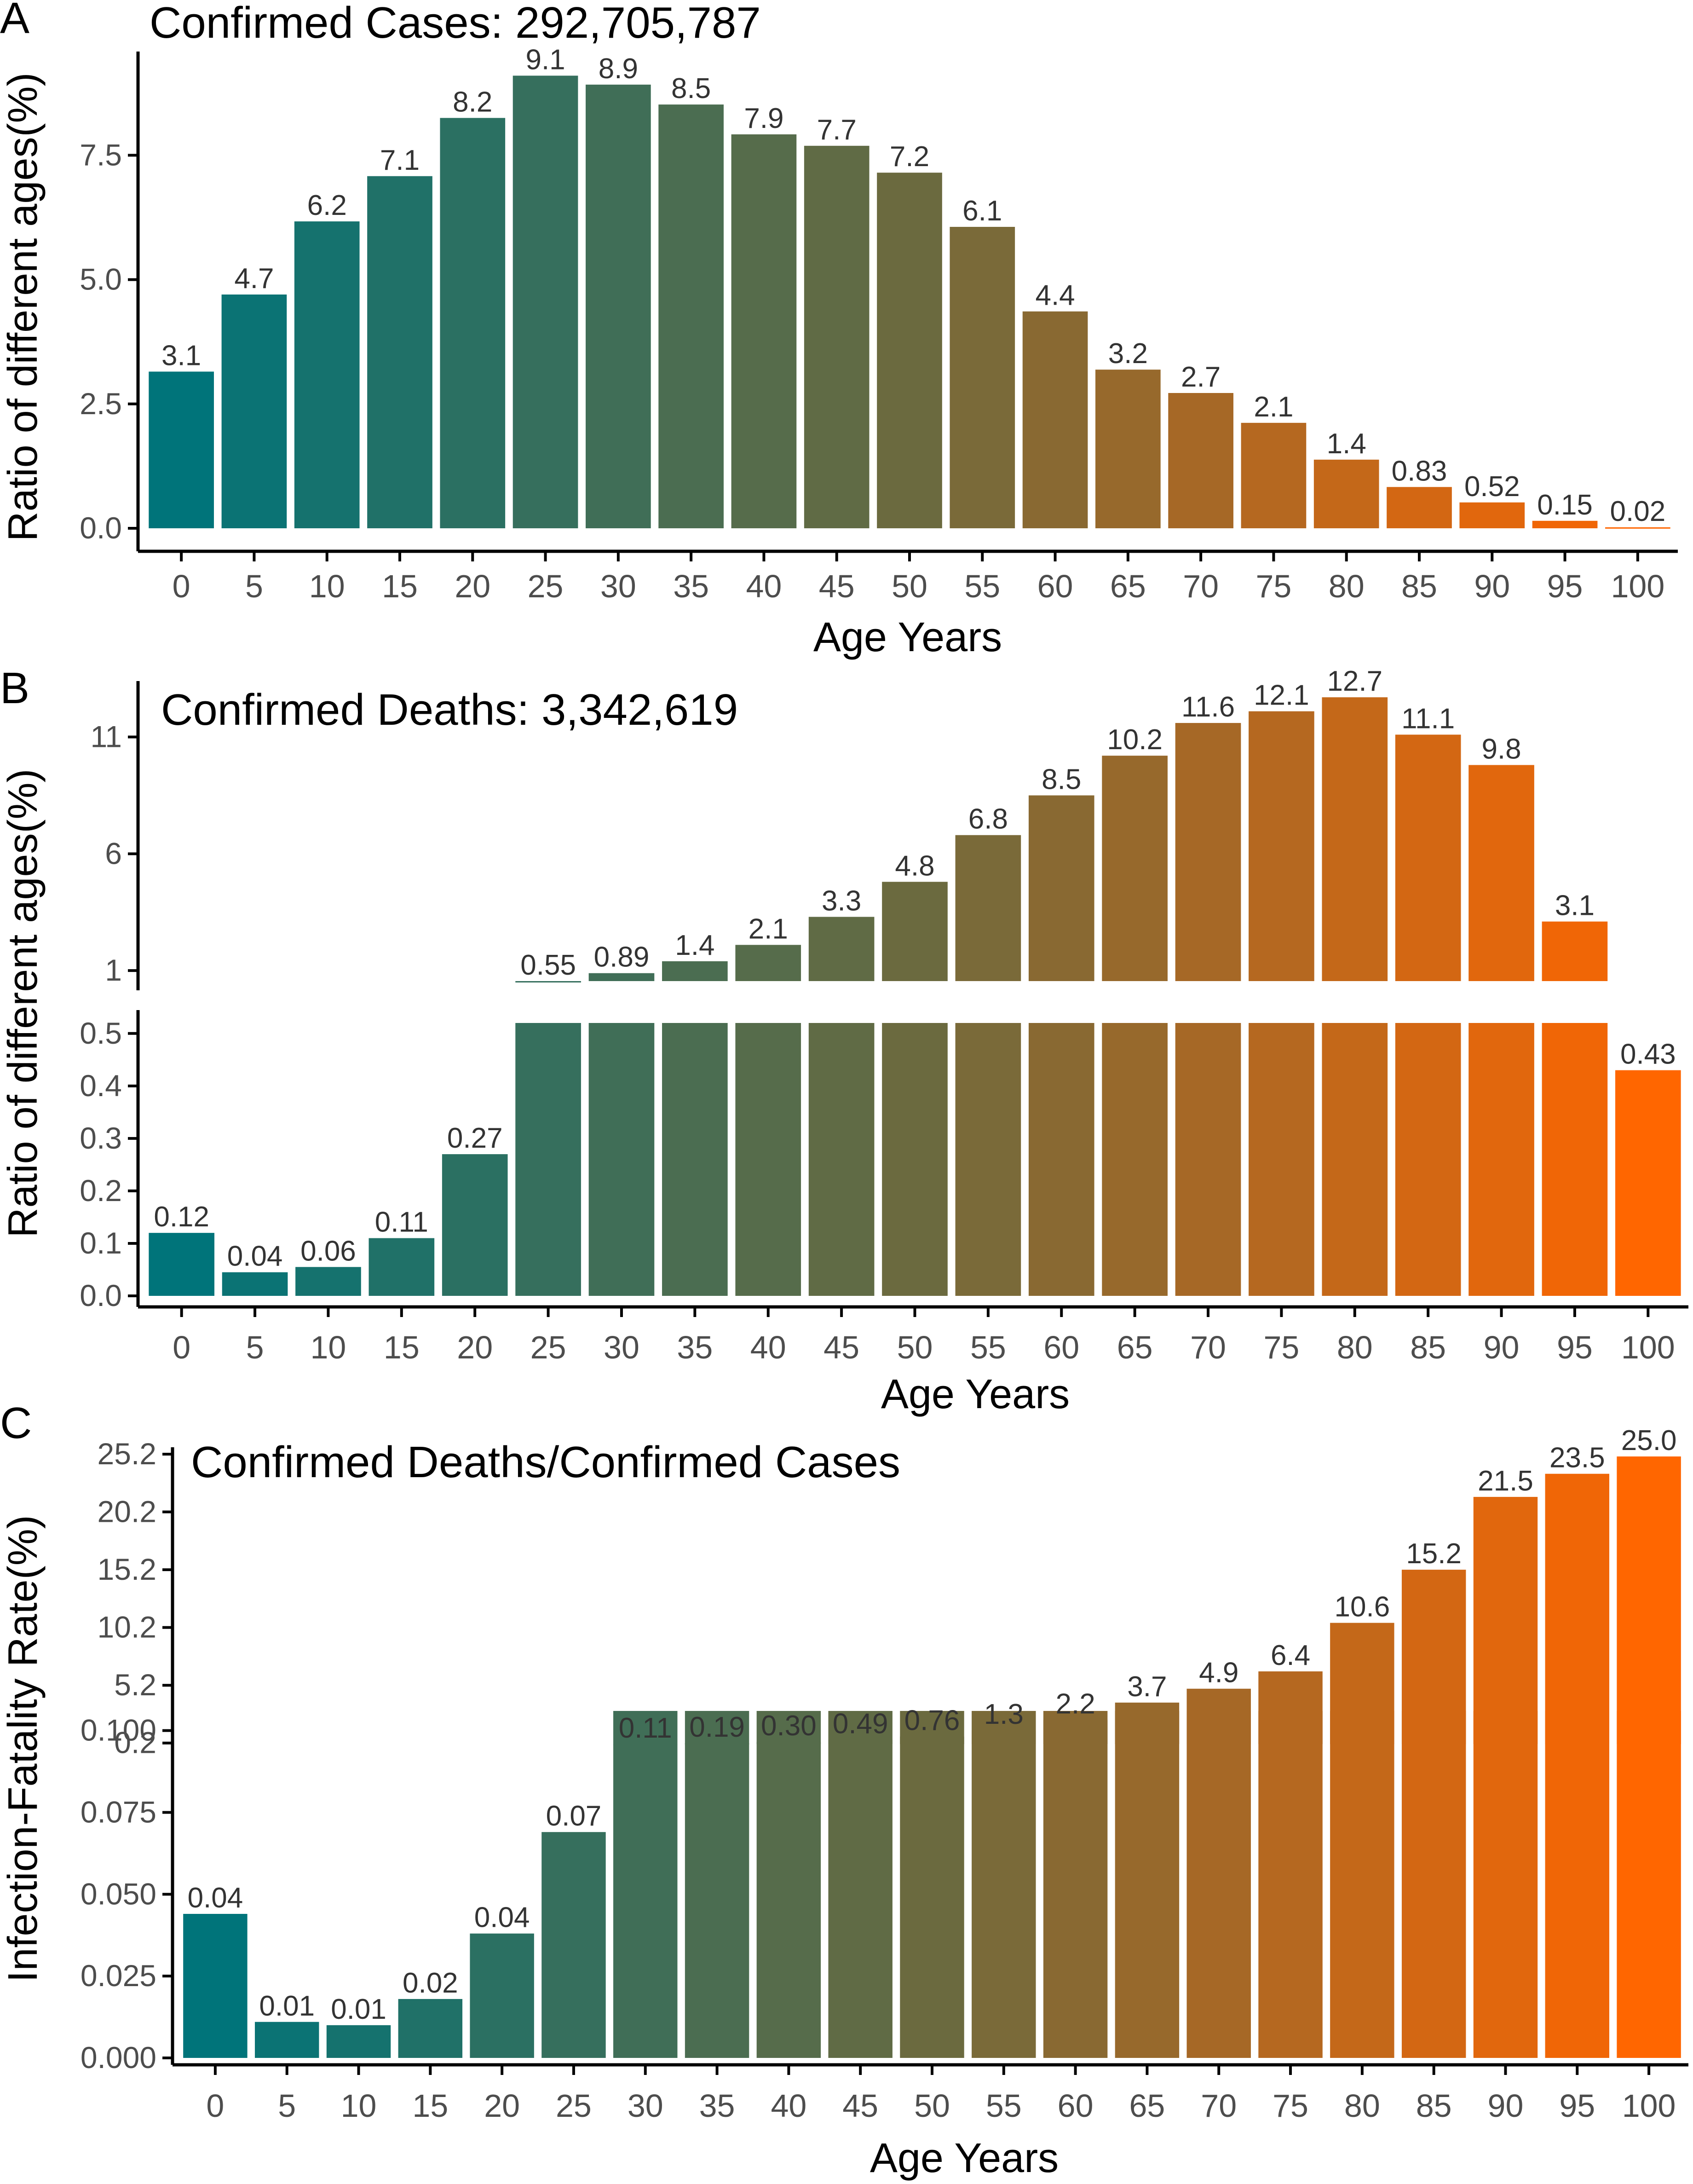  I want to click on data-label: 7.2, so click(909, 157).